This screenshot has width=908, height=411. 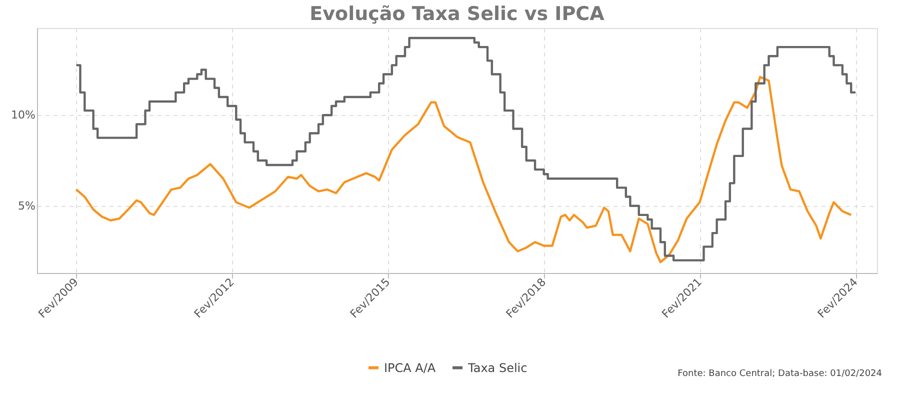 I want to click on source-note: Fonte: Banco Central; Data-base: 01/02/2024, so click(x=780, y=374).